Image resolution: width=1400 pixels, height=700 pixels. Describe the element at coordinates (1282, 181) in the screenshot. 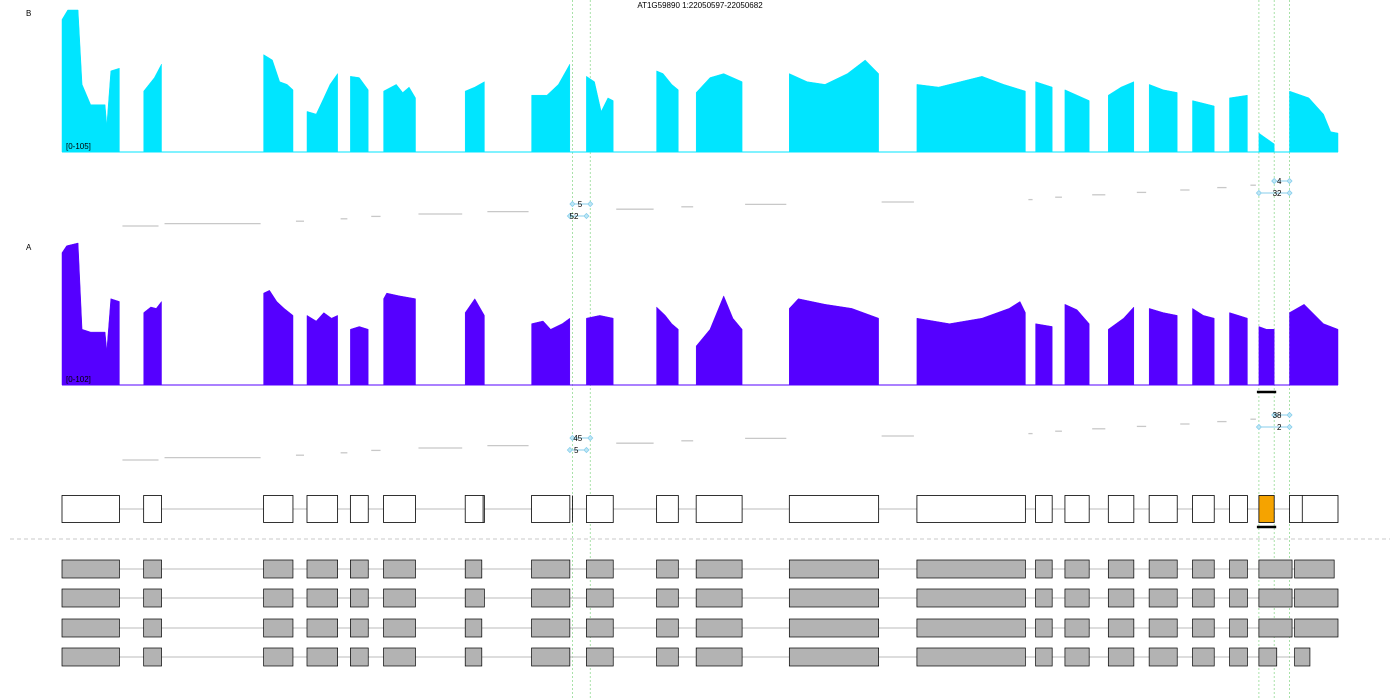

I see `junction-short-2: 4` at that location.